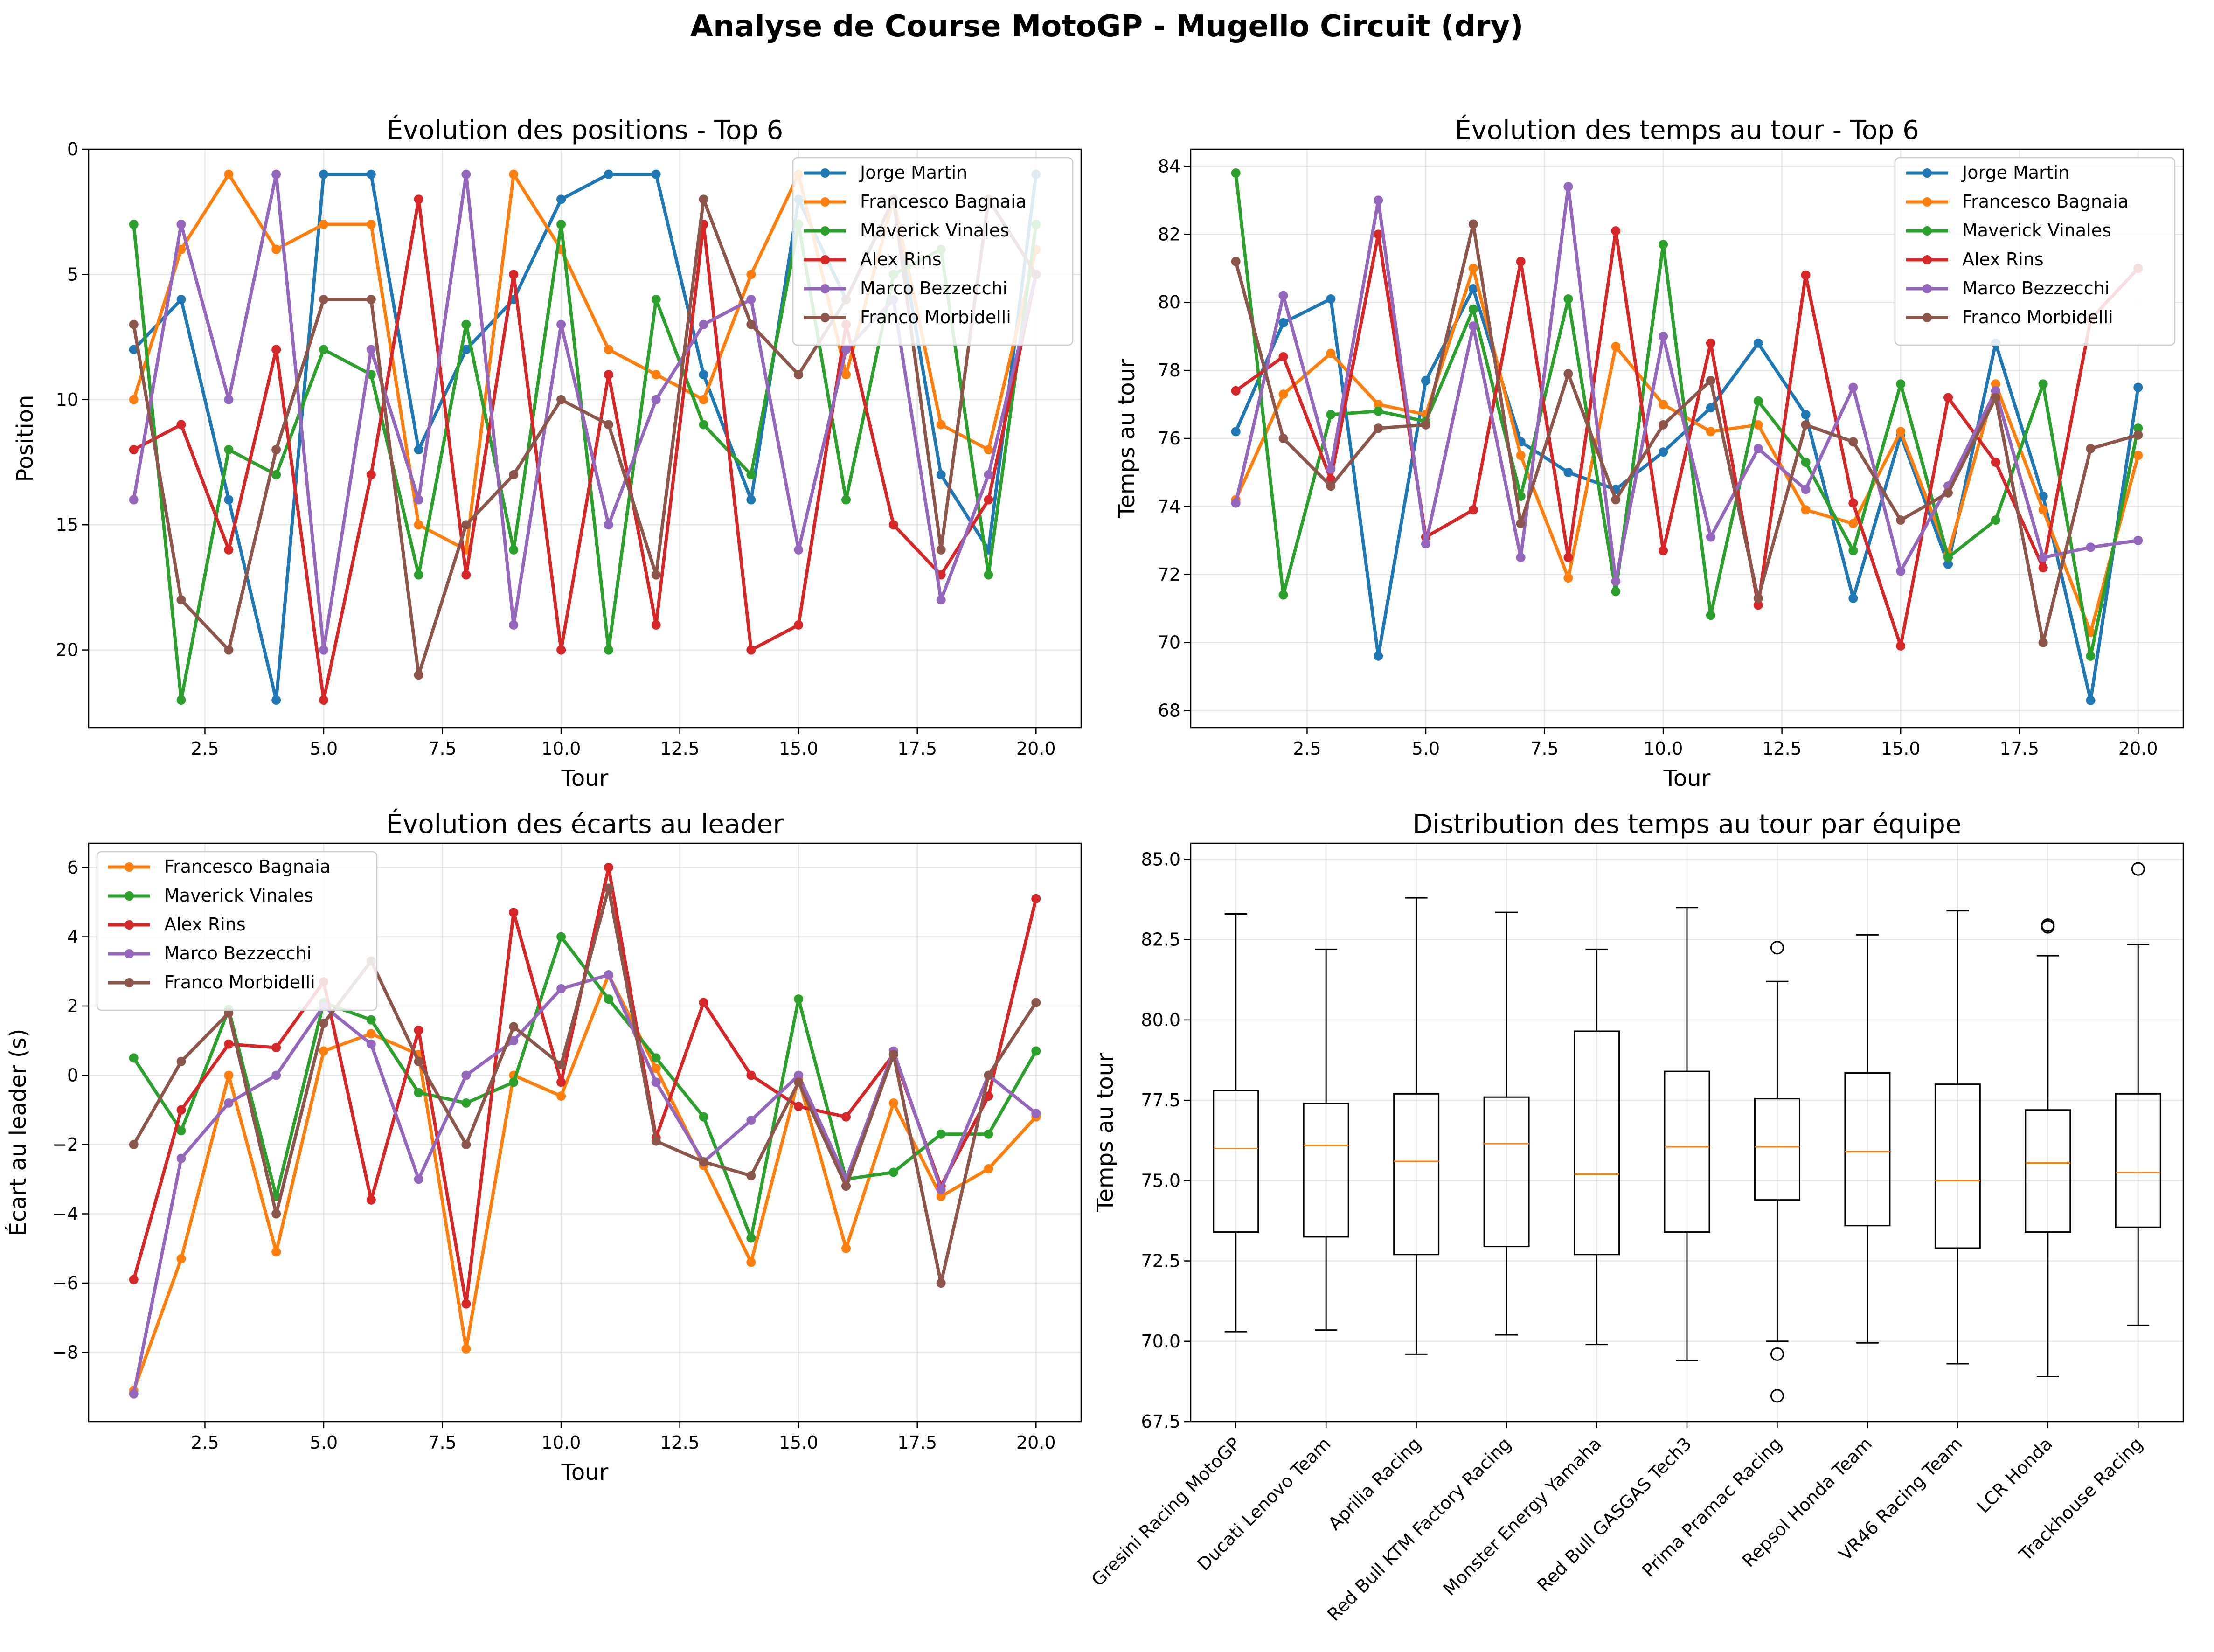 Image resolution: width=2214 pixels, height=1652 pixels. Describe the element at coordinates (2019, 749) in the screenshot. I see `x-tick-label: 17.5` at that location.